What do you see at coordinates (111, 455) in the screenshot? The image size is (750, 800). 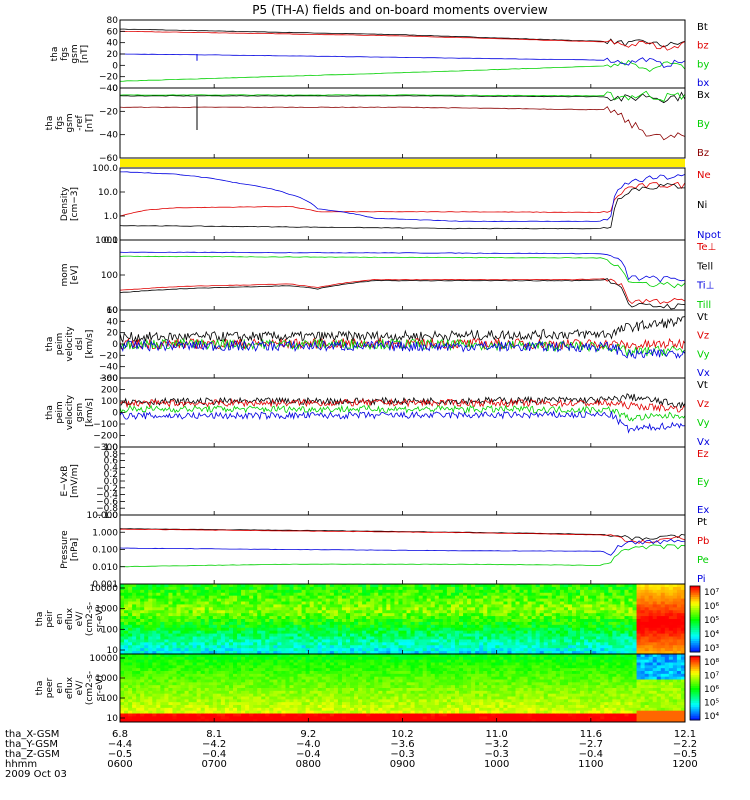 I see `y-tick-label: 0.8` at bounding box center [111, 455].